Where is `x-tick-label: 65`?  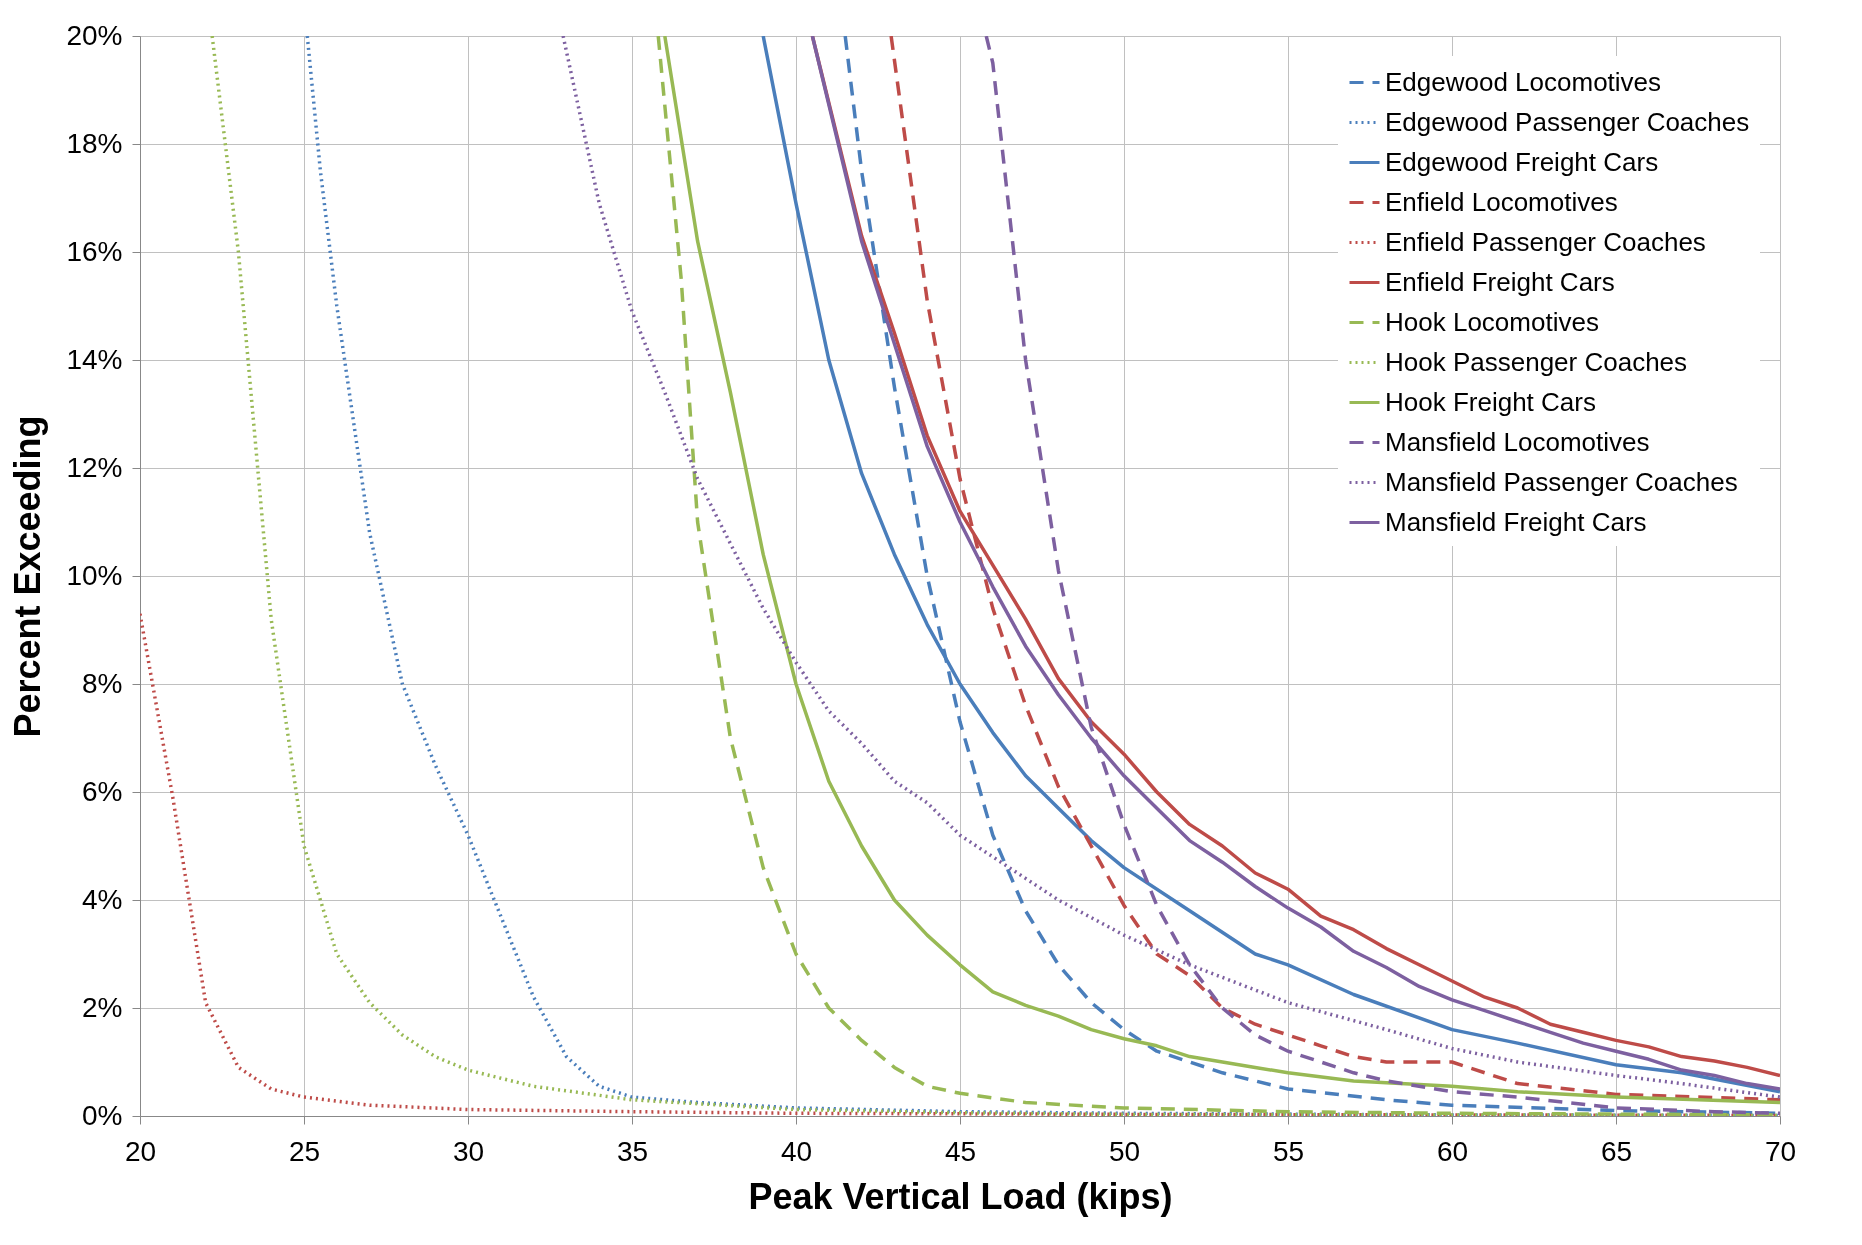
x-tick-label: 65 is located at coordinates (1616, 1151).